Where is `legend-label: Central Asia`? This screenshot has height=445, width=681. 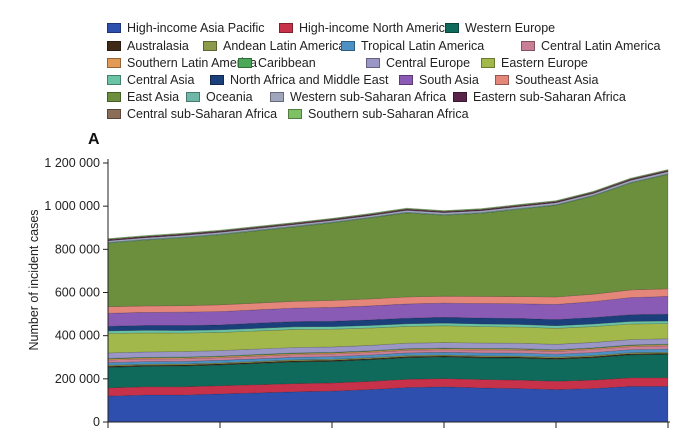
legend-label: Central Asia is located at coordinates (161, 80).